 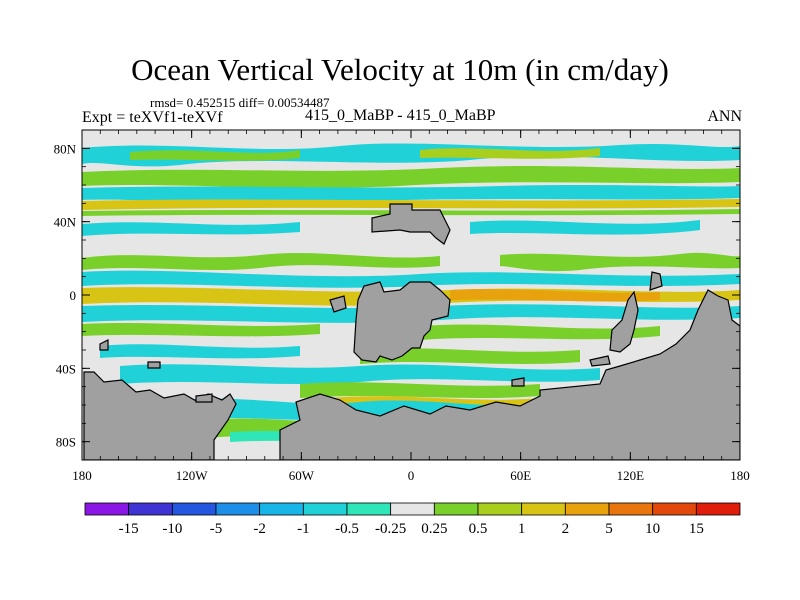 What do you see at coordinates (434, 529) in the screenshot?
I see `colorbar-label: 0.25` at bounding box center [434, 529].